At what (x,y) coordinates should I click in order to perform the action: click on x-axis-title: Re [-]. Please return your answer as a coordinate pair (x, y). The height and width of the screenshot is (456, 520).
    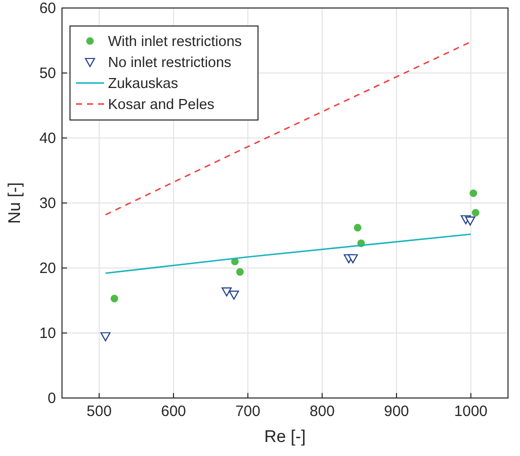
    Looking at the image, I should click on (285, 436).